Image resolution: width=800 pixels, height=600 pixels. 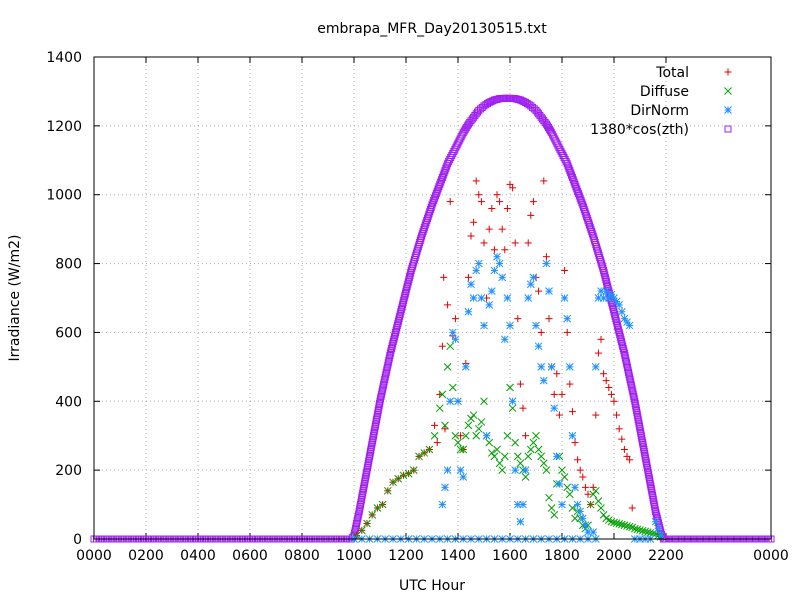 I want to click on legend-label: Total, so click(x=672, y=73).